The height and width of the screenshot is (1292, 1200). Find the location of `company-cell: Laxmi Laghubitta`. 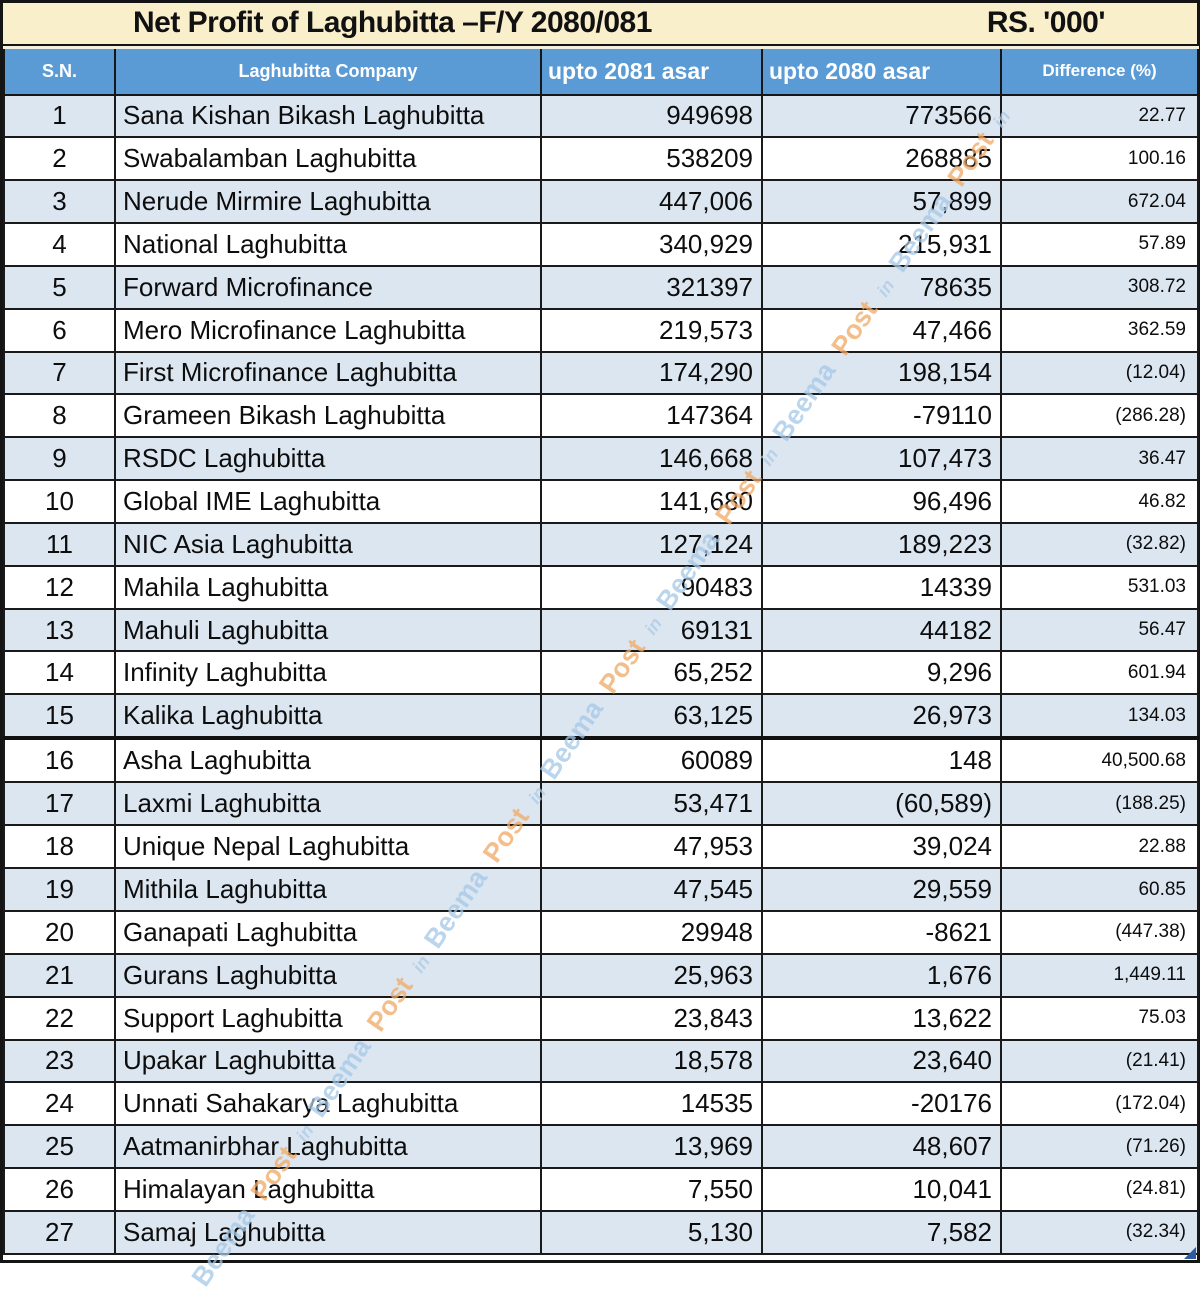

company-cell: Laxmi Laghubitta is located at coordinates (328, 804).